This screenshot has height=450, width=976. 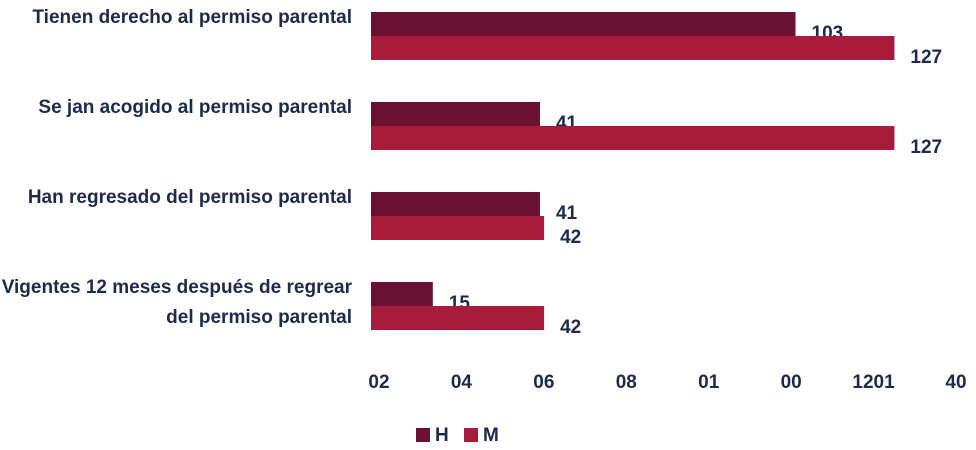 I want to click on x-tick-label: 08, so click(x=626, y=382).